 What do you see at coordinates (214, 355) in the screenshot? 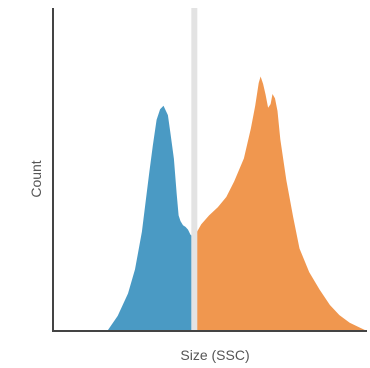
I see `x-axis-label: Size (SSC)` at bounding box center [214, 355].